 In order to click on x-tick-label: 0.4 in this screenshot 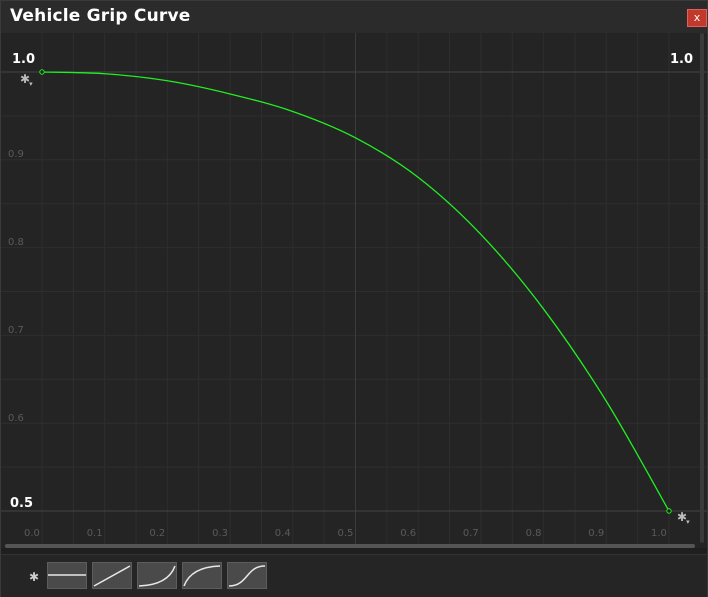, I will do `click(282, 533)`.